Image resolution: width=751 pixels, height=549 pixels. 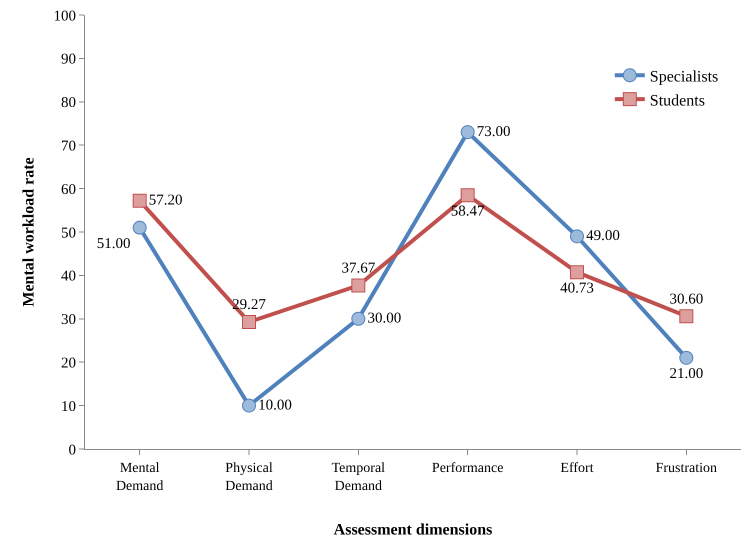 I want to click on y-tick-label: 10, so click(x=68, y=406).